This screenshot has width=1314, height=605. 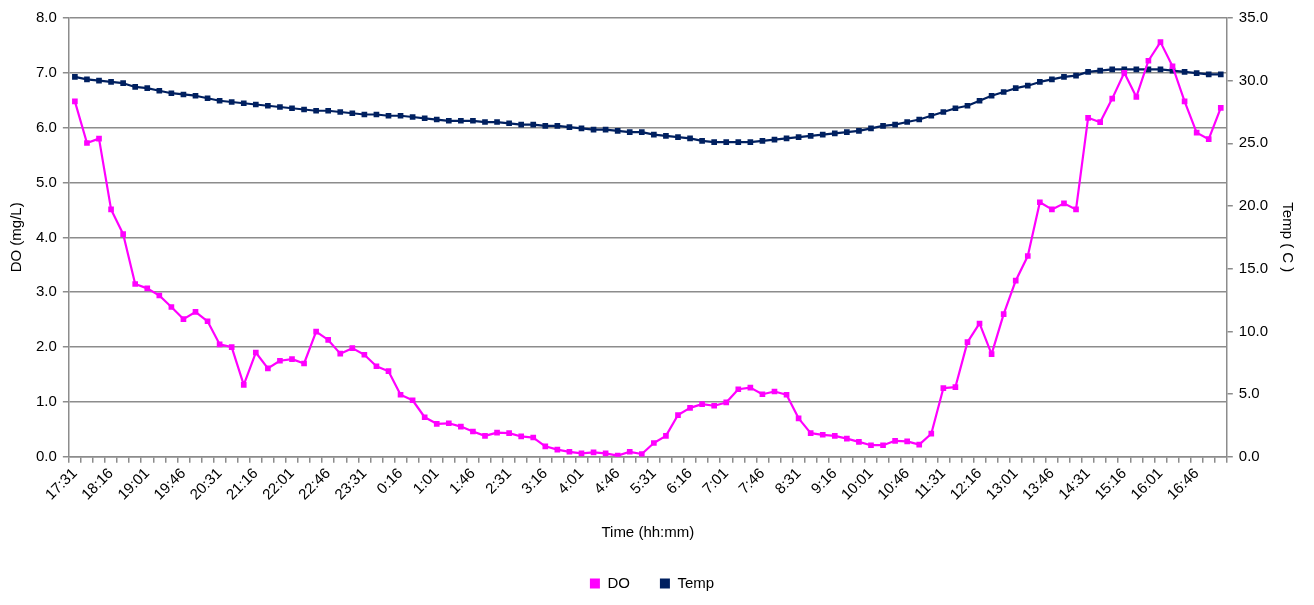 I want to click on y-tick-label: 0.0, so click(x=46, y=455).